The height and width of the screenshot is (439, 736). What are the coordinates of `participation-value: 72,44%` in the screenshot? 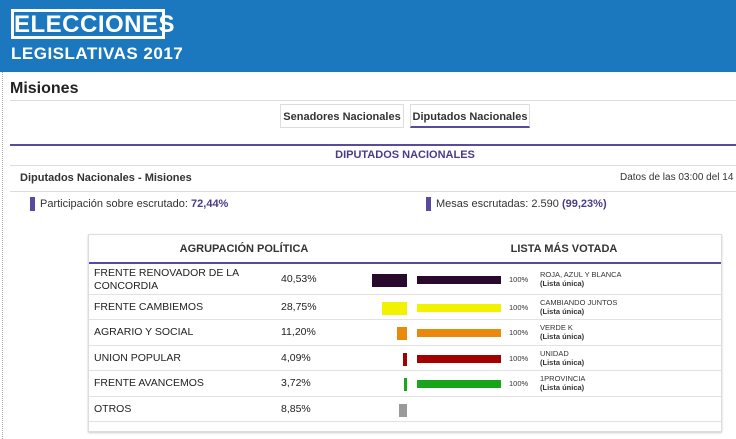 It's located at (210, 204).